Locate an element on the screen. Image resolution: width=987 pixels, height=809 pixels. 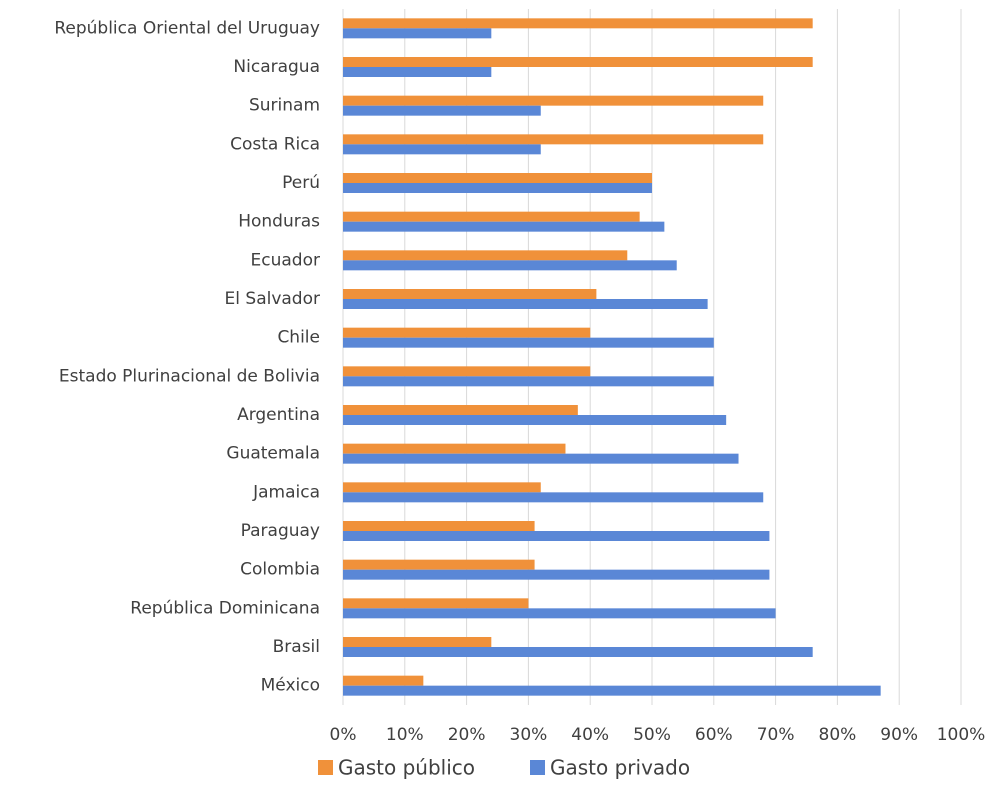
x-tick-label: 10% is located at coordinates (405, 735).